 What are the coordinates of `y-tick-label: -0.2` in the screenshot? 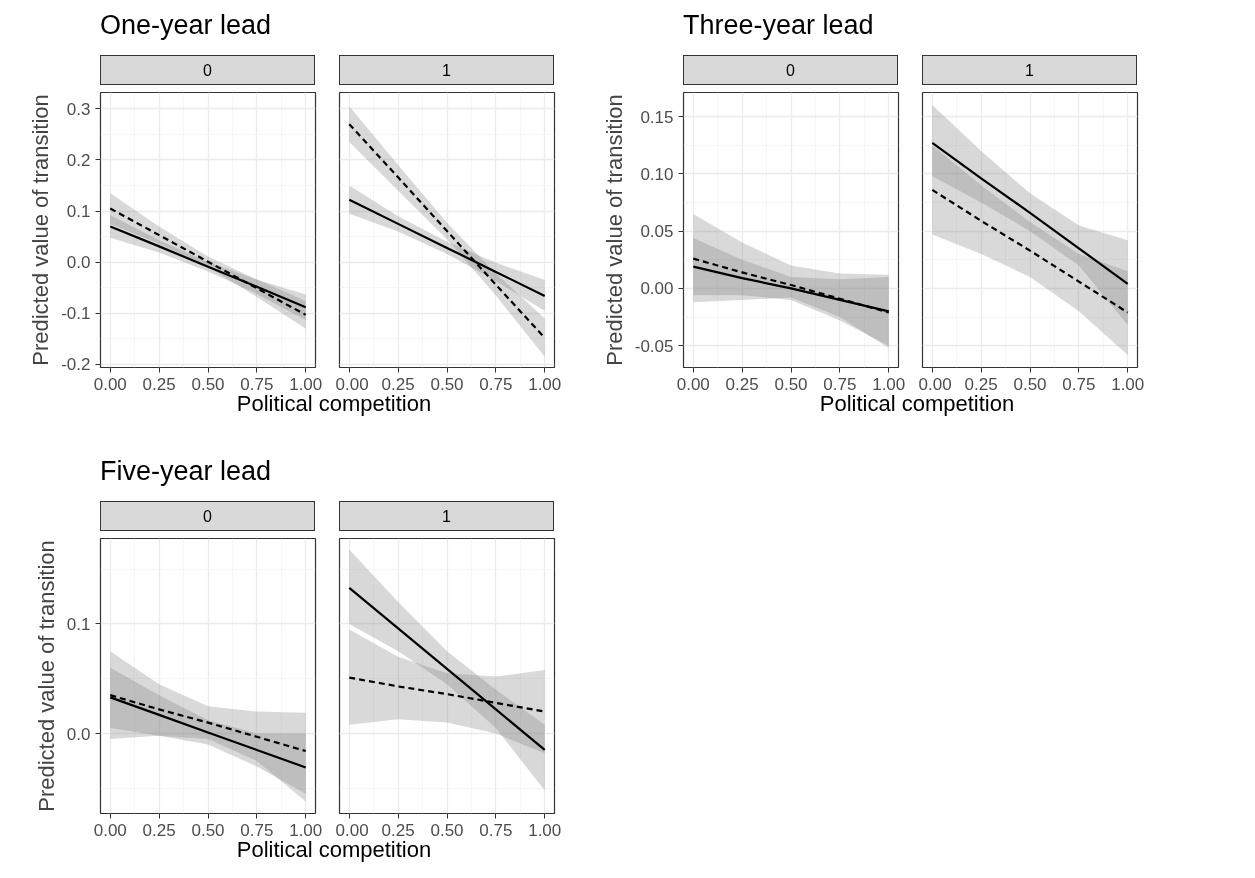 It's located at (76, 365).